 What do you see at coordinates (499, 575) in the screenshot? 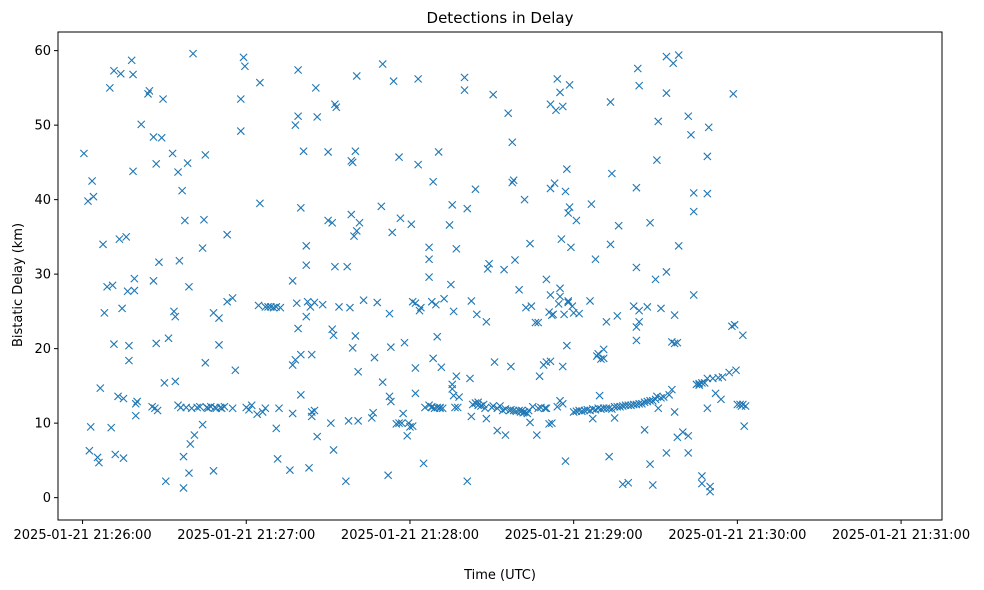
I see `x-axis-label: Time (UTC)` at bounding box center [499, 575].